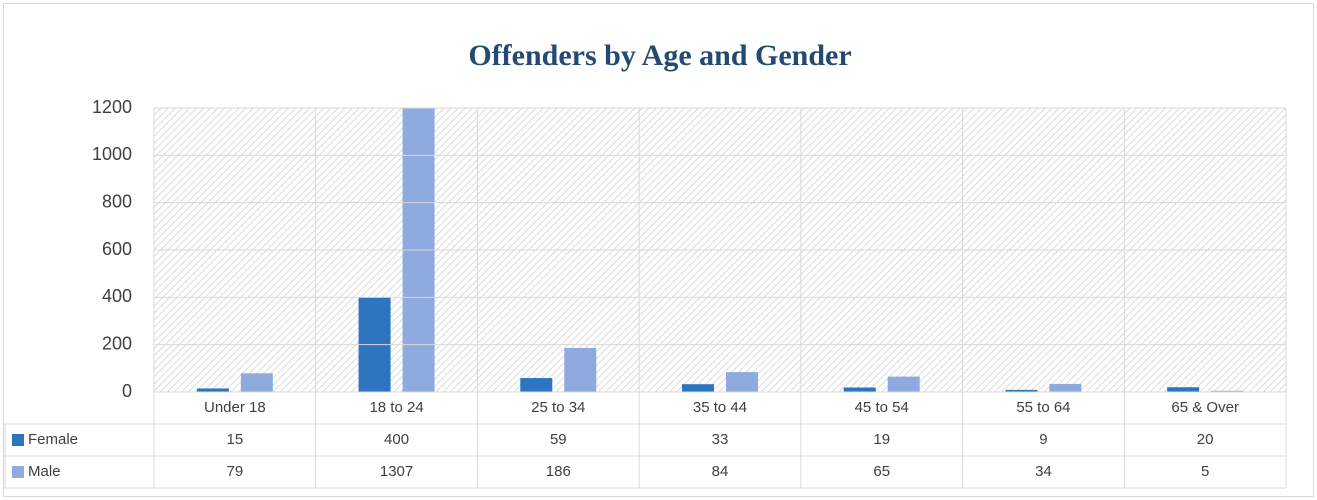 The width and height of the screenshot is (1317, 500). I want to click on table-value: 20, so click(1205, 439).